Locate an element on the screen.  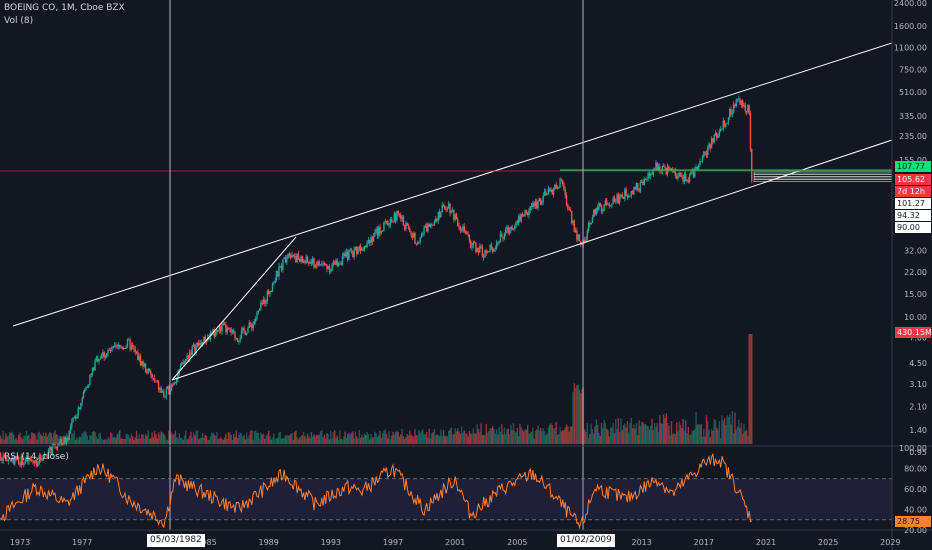
price-tick-label: 335.00 is located at coordinates (913, 116).